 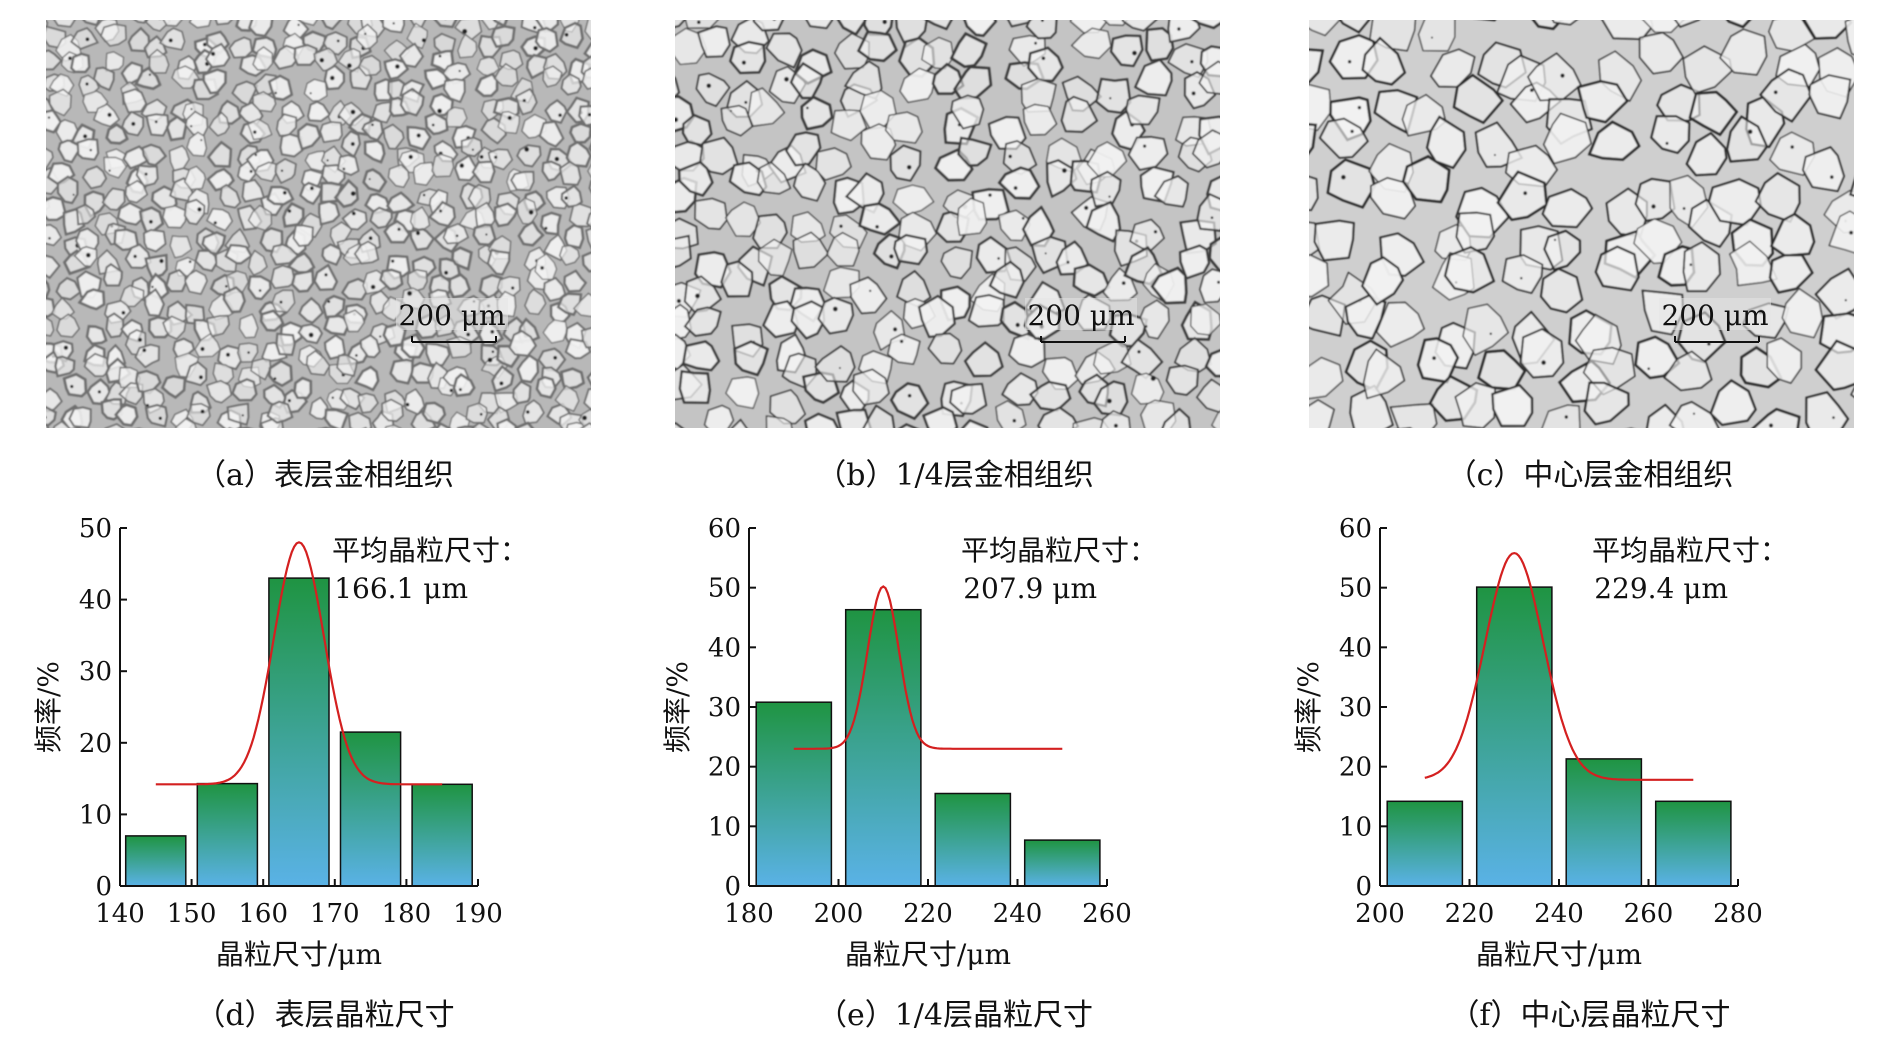 I want to click on annotation-value: 229.4 μm, so click(x=1661, y=588).